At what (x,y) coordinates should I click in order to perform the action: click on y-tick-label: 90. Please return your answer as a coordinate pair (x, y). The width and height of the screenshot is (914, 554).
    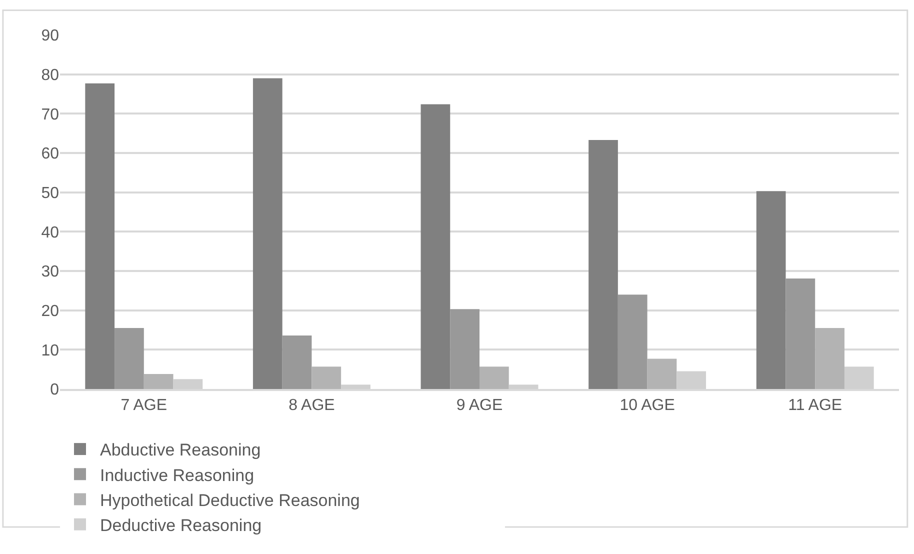
    Looking at the image, I should click on (50, 36).